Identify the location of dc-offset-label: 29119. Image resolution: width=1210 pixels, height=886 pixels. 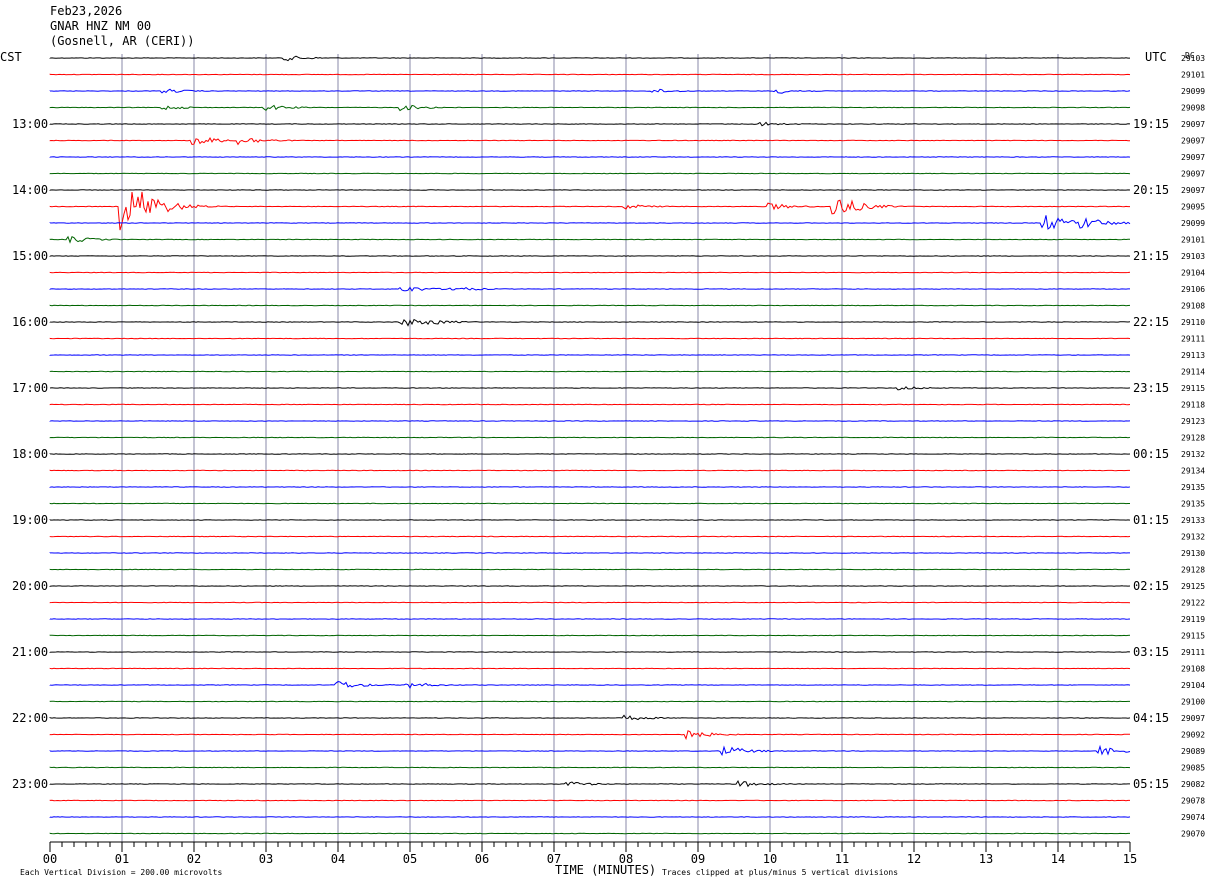
(1193, 619).